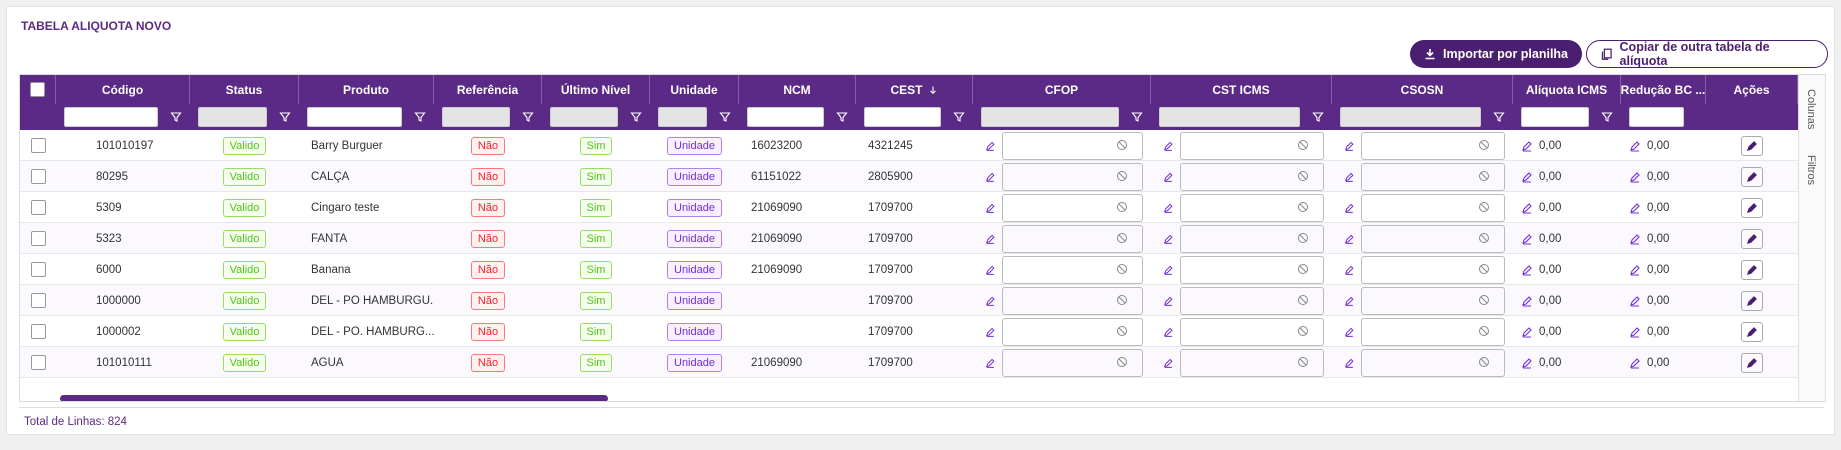 The image size is (1841, 450). I want to click on filter-cell, so click(1567, 117).